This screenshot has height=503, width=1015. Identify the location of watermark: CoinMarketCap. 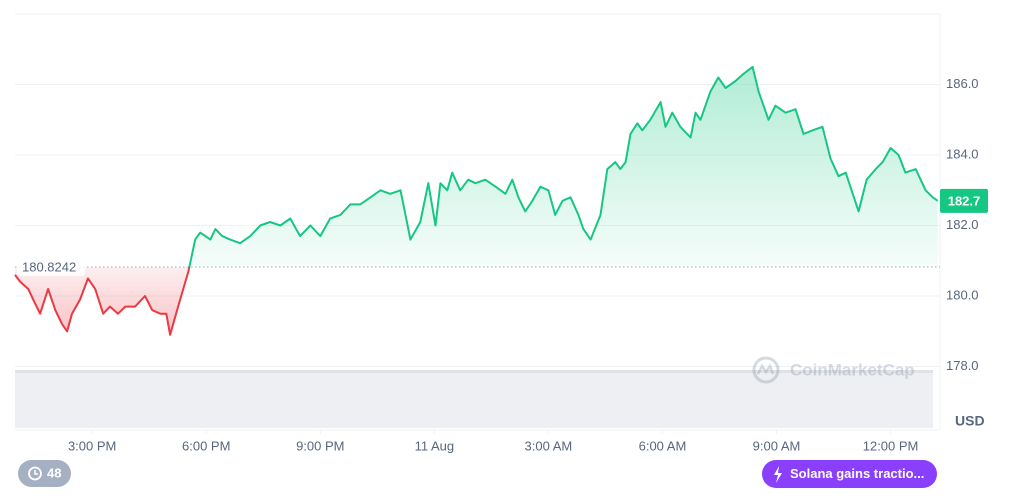
(833, 370).